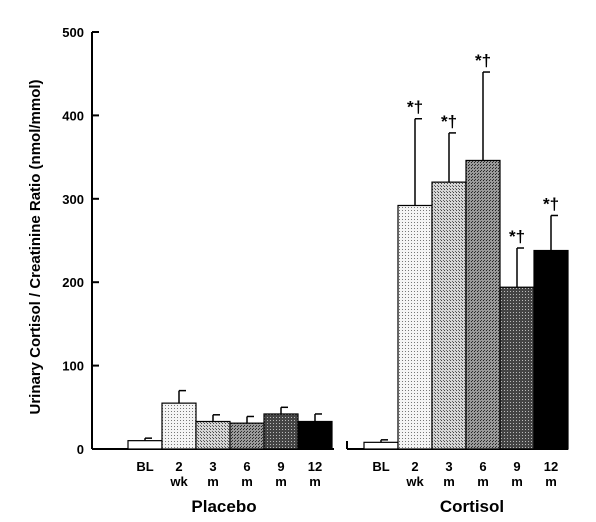 Image resolution: width=596 pixels, height=522 pixels. What do you see at coordinates (80, 449) in the screenshot?
I see `y-tick-label: 0` at bounding box center [80, 449].